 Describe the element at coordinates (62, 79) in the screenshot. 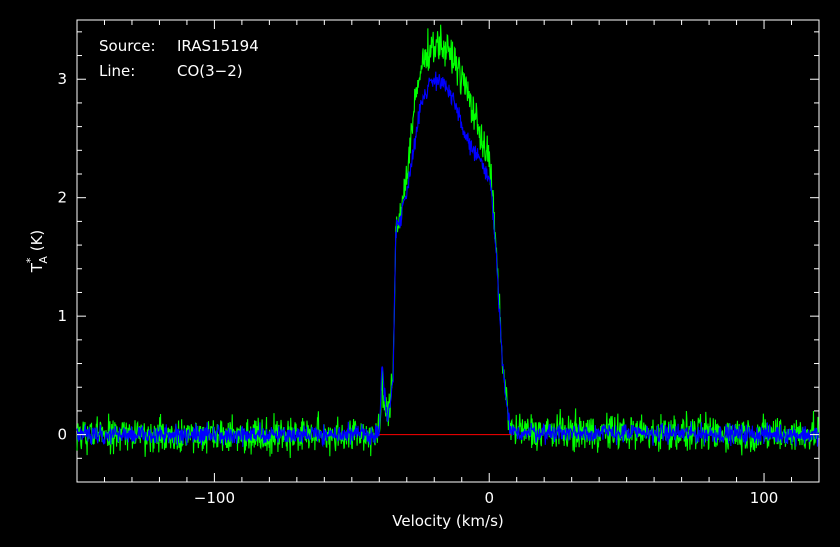

I see `y-tick-label: 3` at that location.